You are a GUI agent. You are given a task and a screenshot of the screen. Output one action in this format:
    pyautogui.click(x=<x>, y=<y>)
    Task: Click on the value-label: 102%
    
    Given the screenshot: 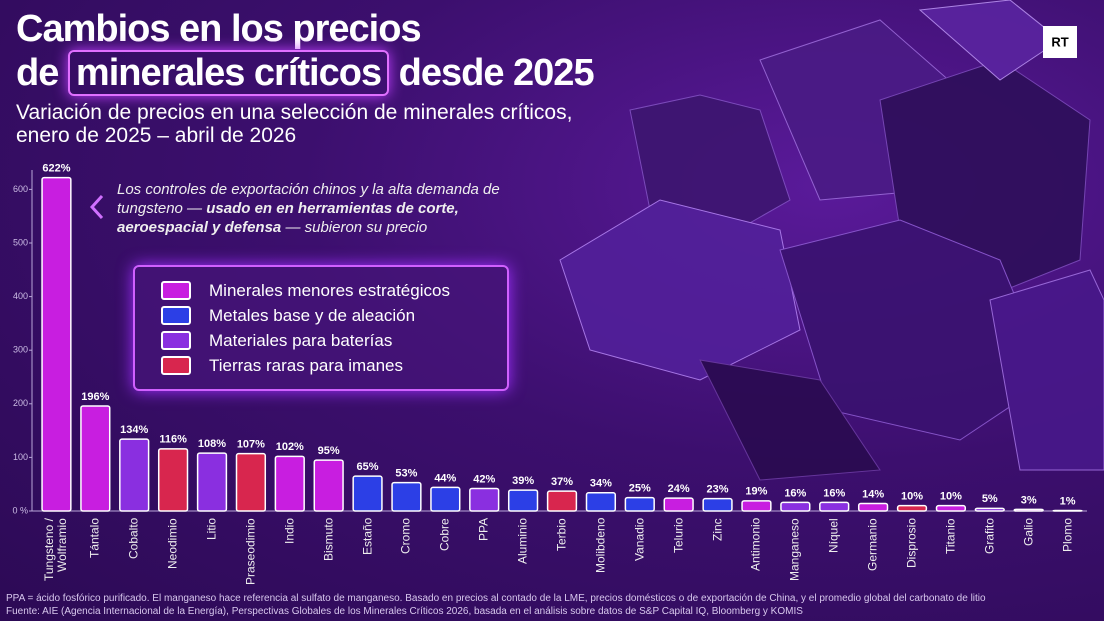 What is the action you would take?
    pyautogui.click(x=290, y=447)
    